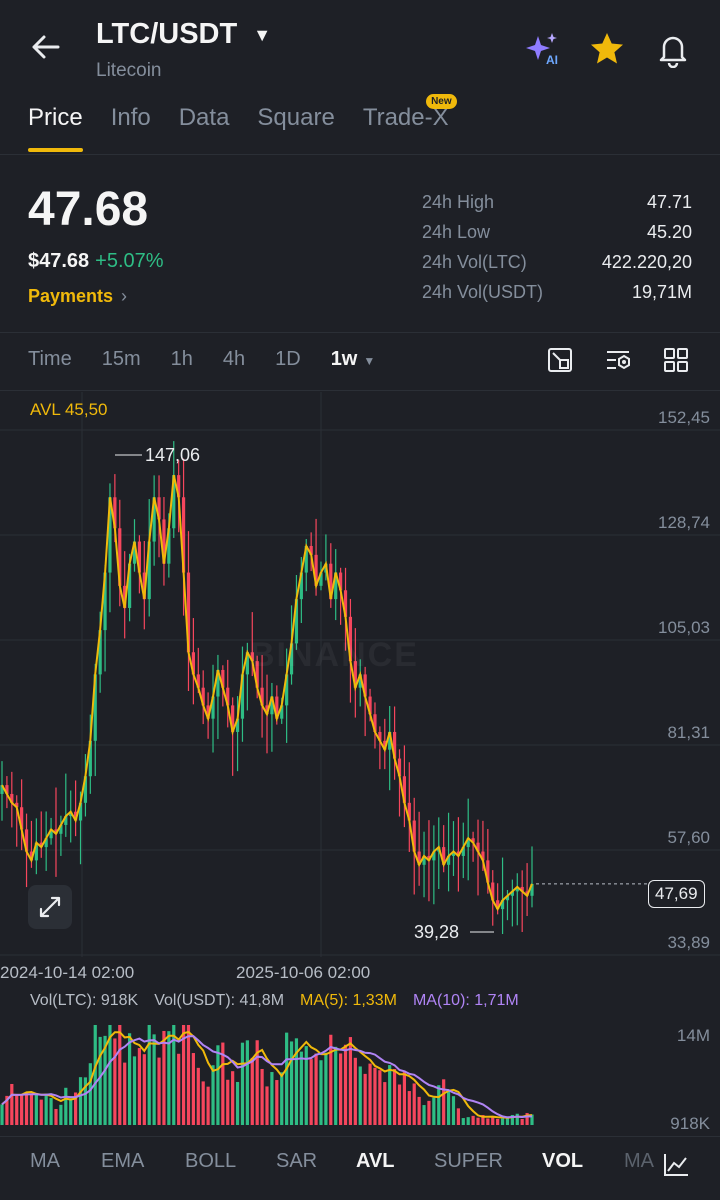 This screenshot has height=1200, width=720. Describe the element at coordinates (50, 359) in the screenshot. I see `tf-time: Time` at that location.